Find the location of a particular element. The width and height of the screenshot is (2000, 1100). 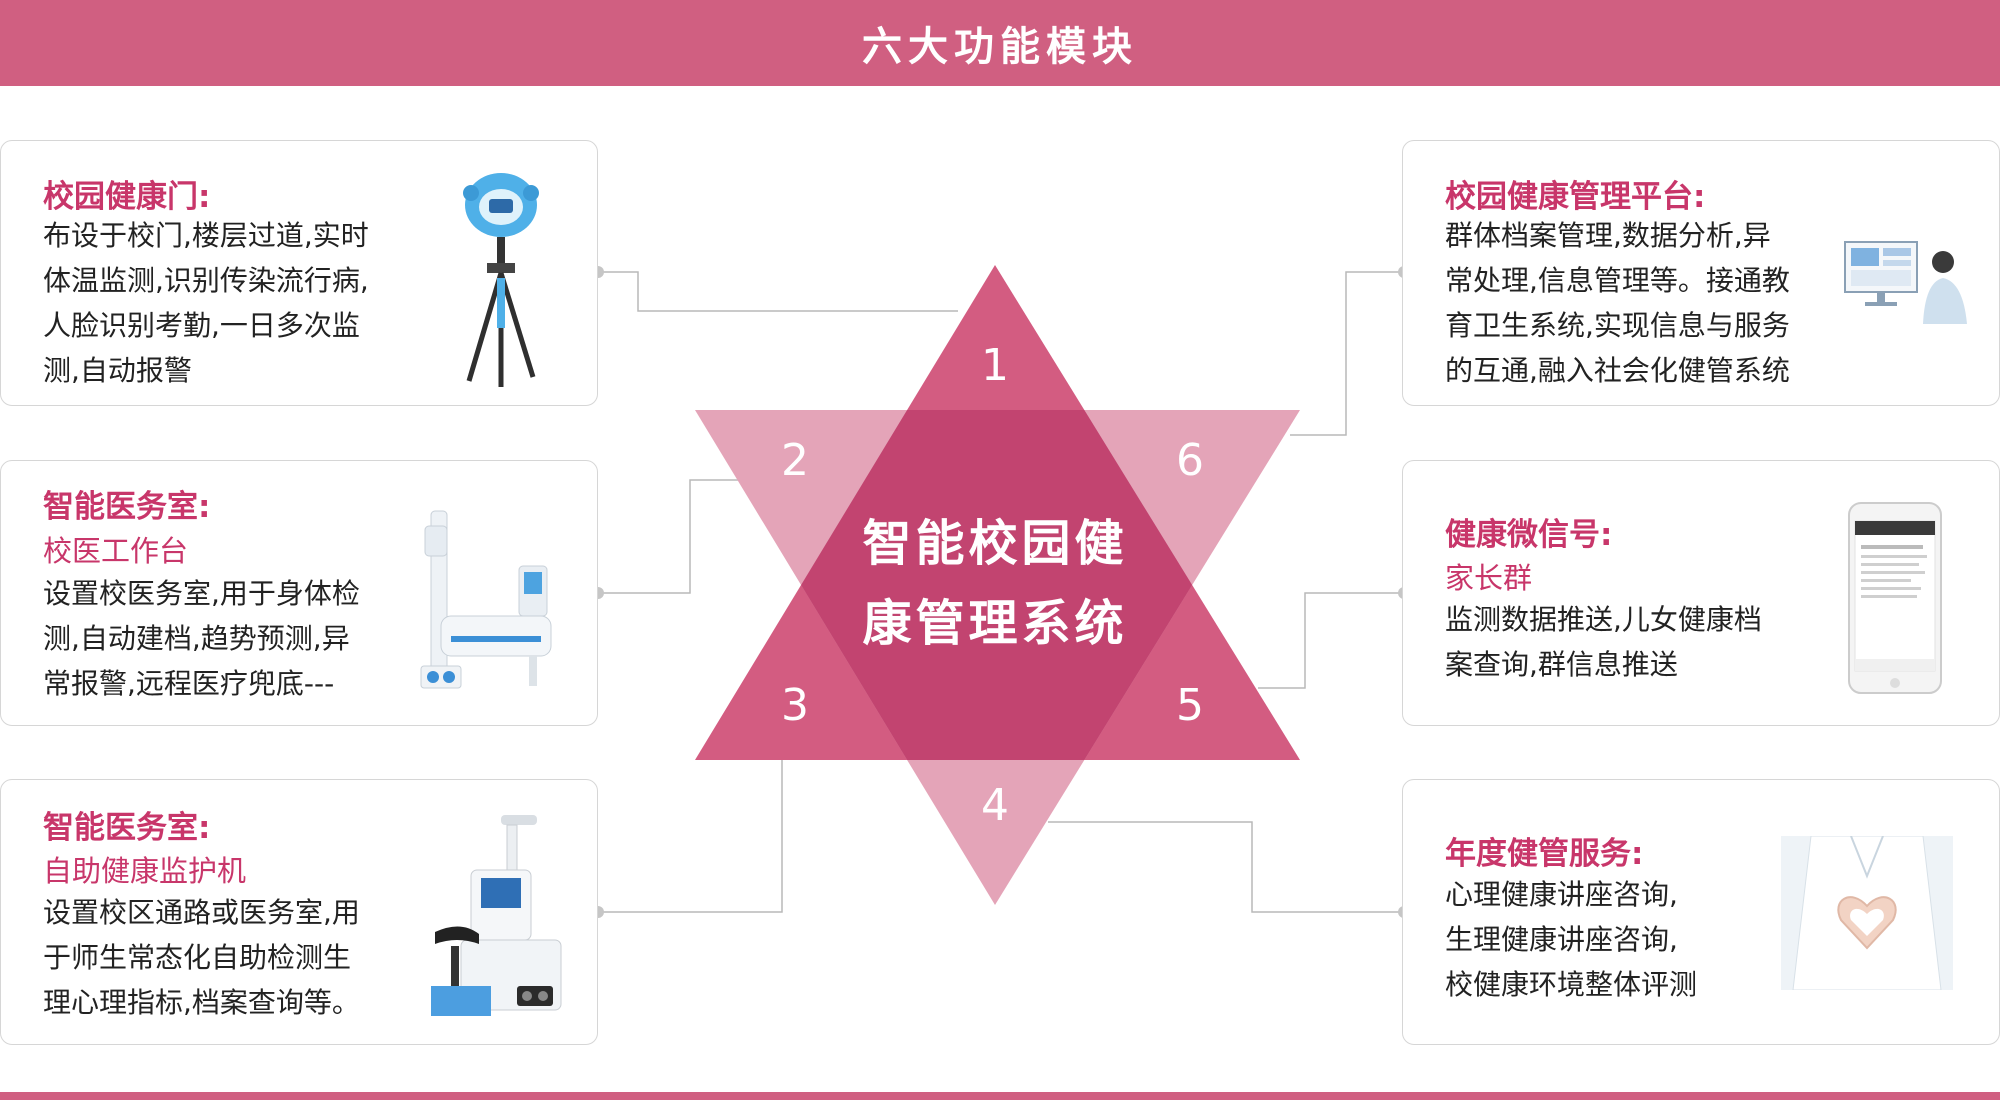

desc-line: 设置校医务室,用于身体检 is located at coordinates (201, 593).